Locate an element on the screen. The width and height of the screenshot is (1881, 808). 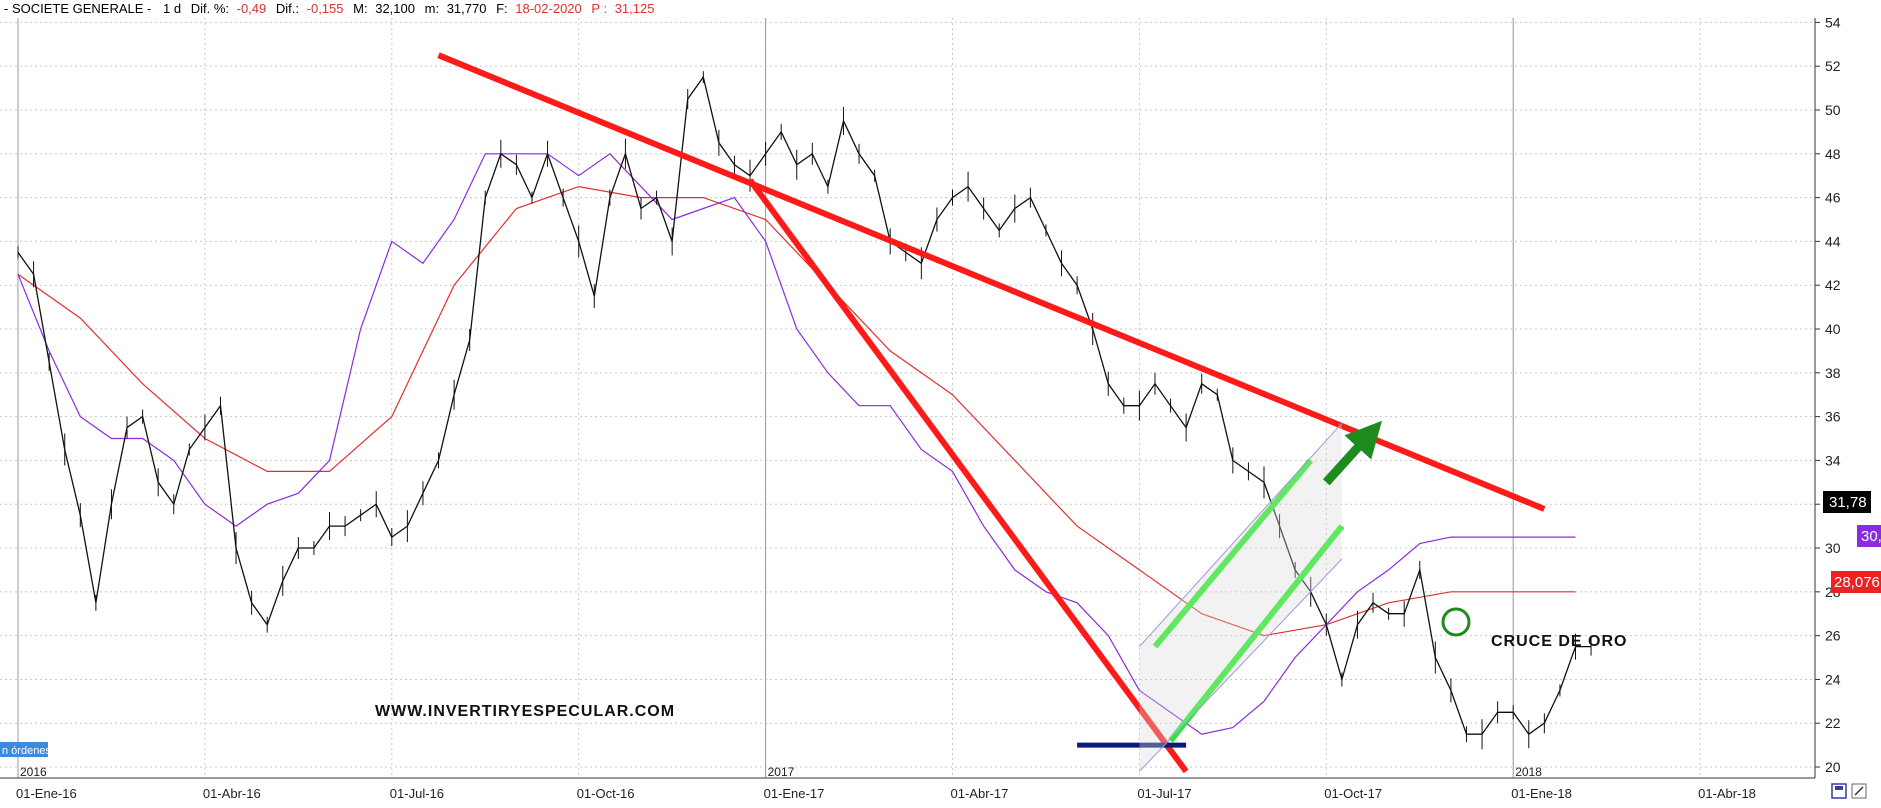
orders-tab: n órdenes is located at coordinates (25, 749).